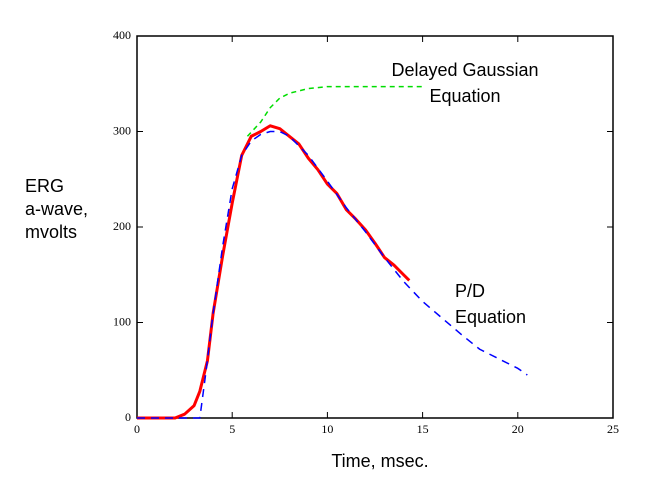 This screenshot has width=650, height=500. What do you see at coordinates (518, 429) in the screenshot?
I see `x-tick-label: 20` at bounding box center [518, 429].